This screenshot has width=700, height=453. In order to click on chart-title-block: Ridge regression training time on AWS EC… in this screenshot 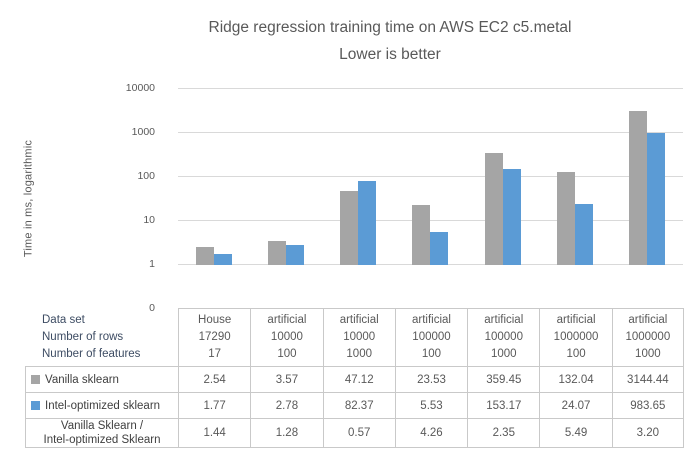, I will do `click(390, 41)`.